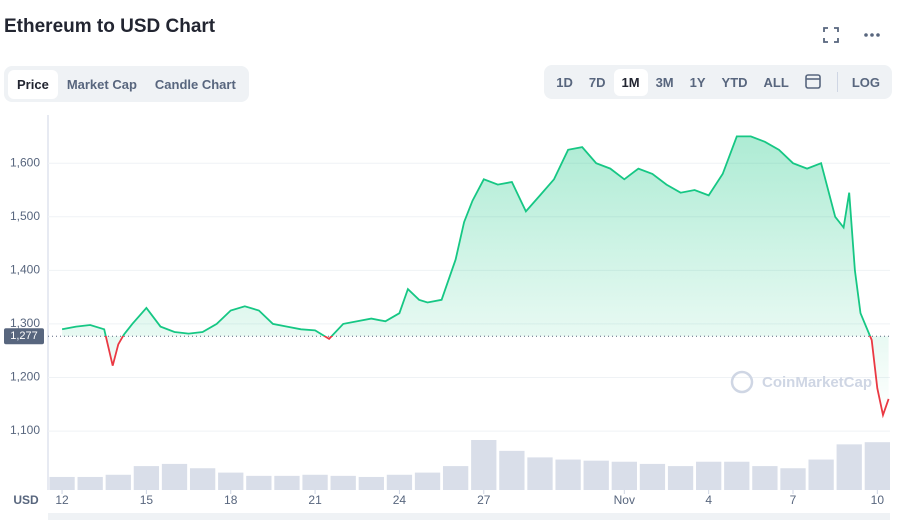  Describe the element at coordinates (857, 35) in the screenshot. I see `toolbar-icons` at that location.